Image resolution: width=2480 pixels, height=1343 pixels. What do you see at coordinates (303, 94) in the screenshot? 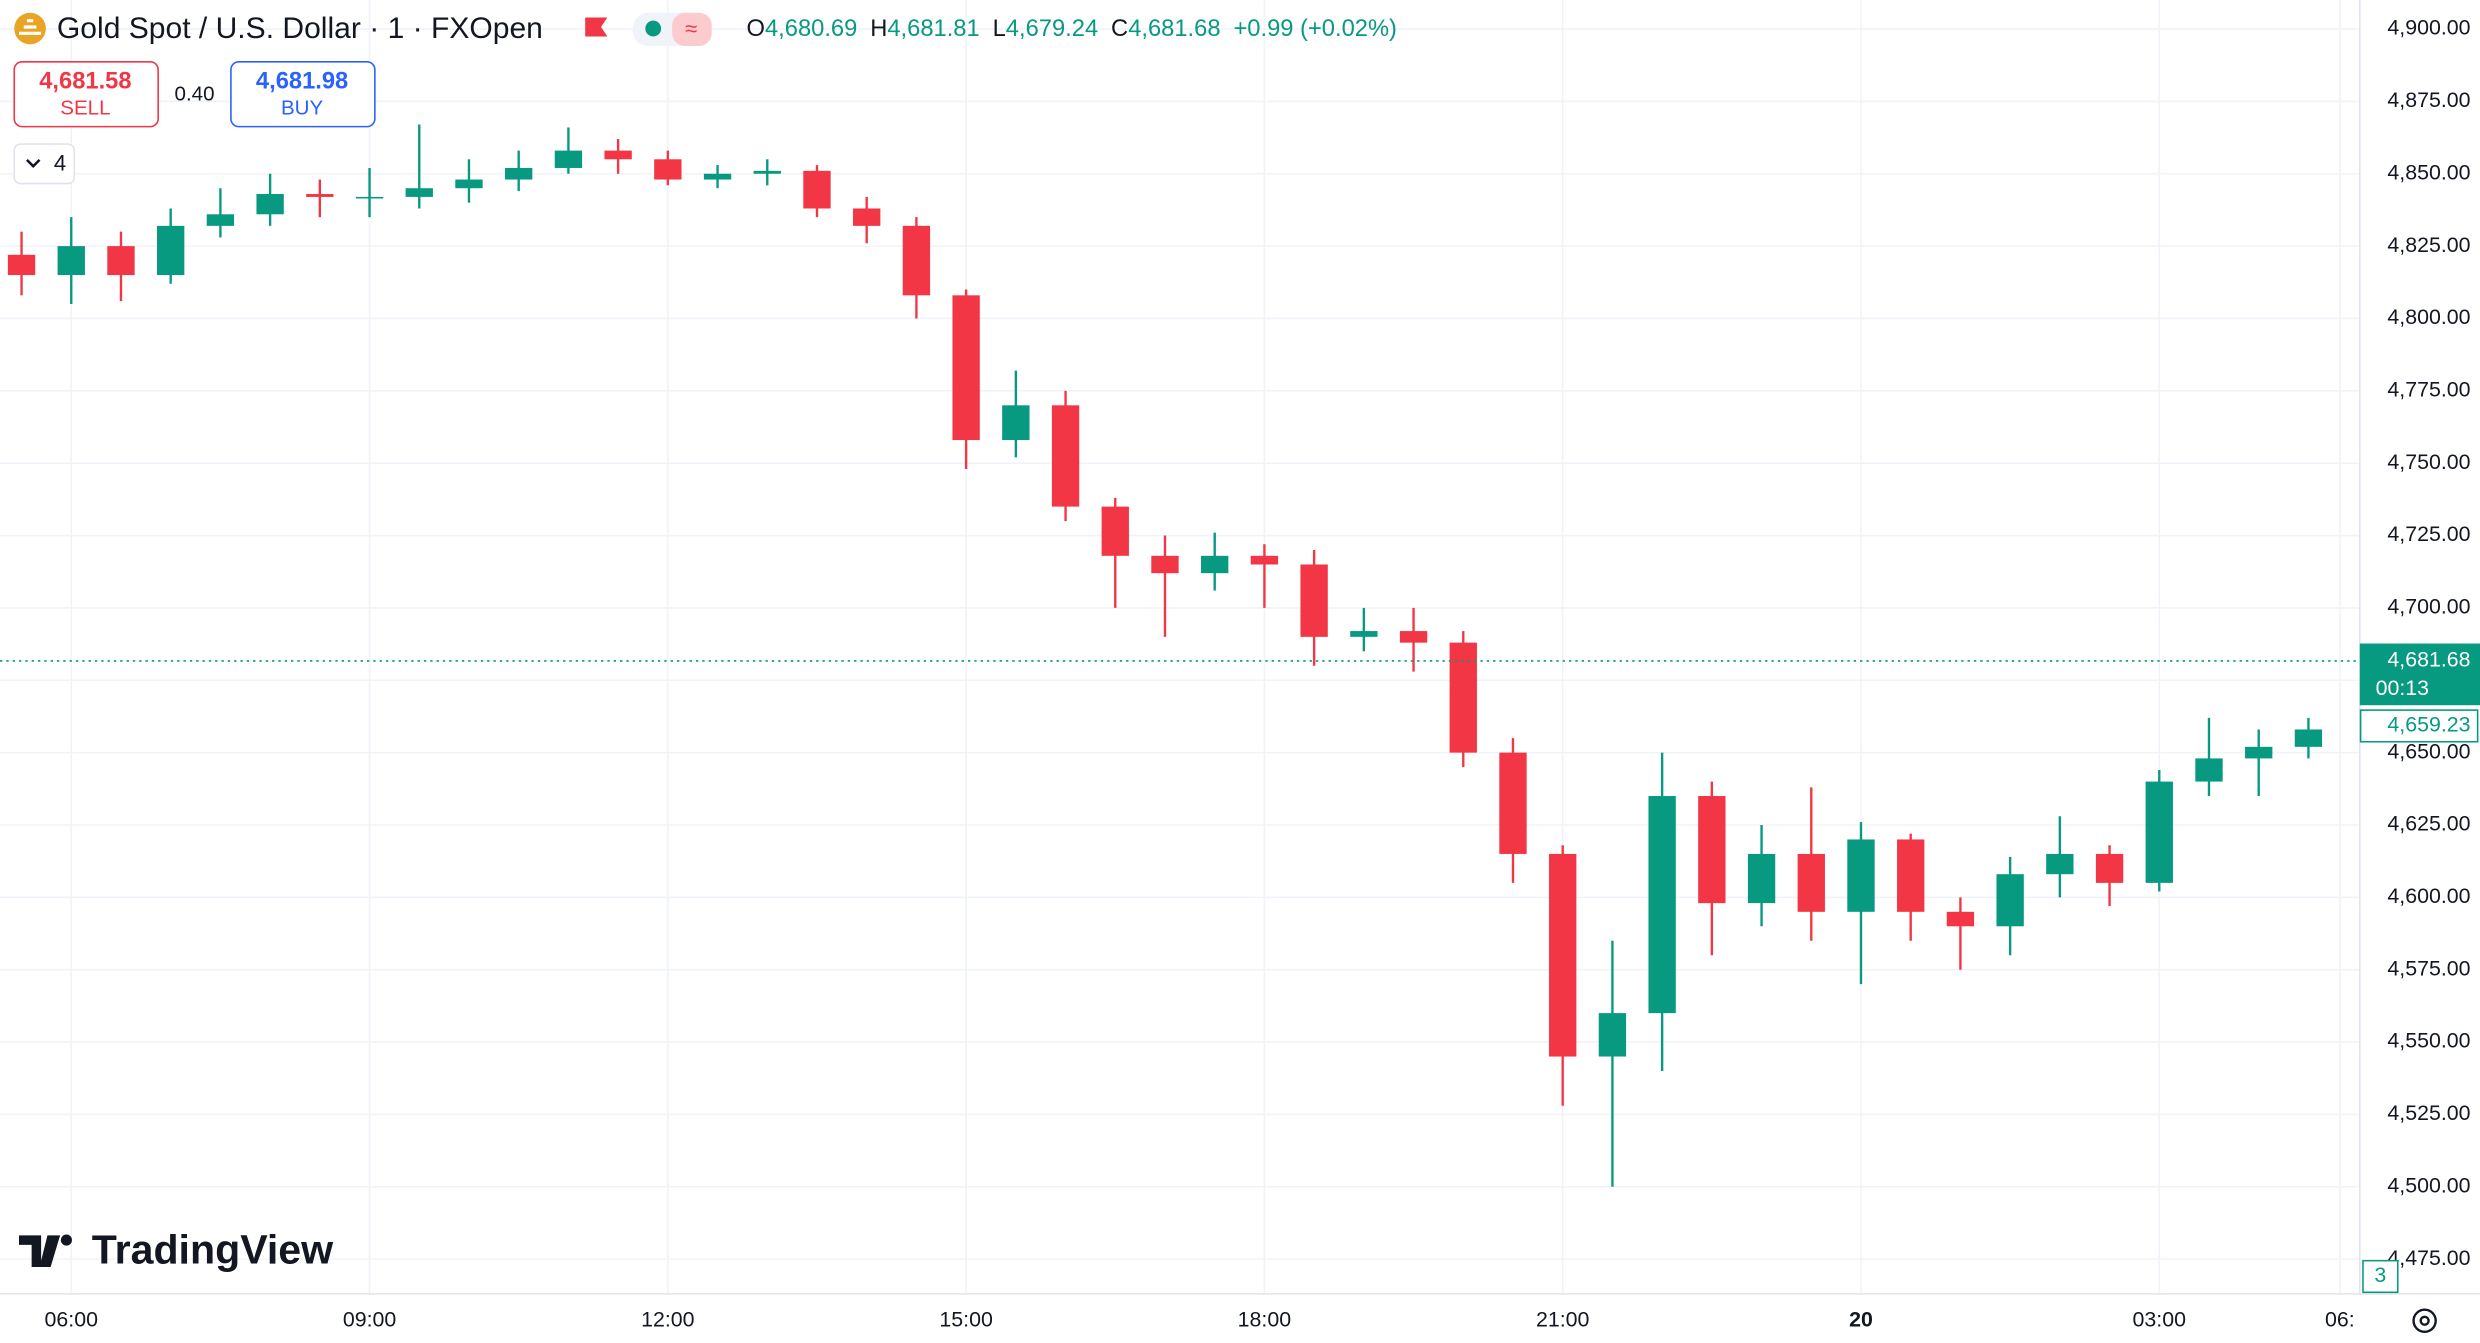
I see `buy-button` at bounding box center [303, 94].